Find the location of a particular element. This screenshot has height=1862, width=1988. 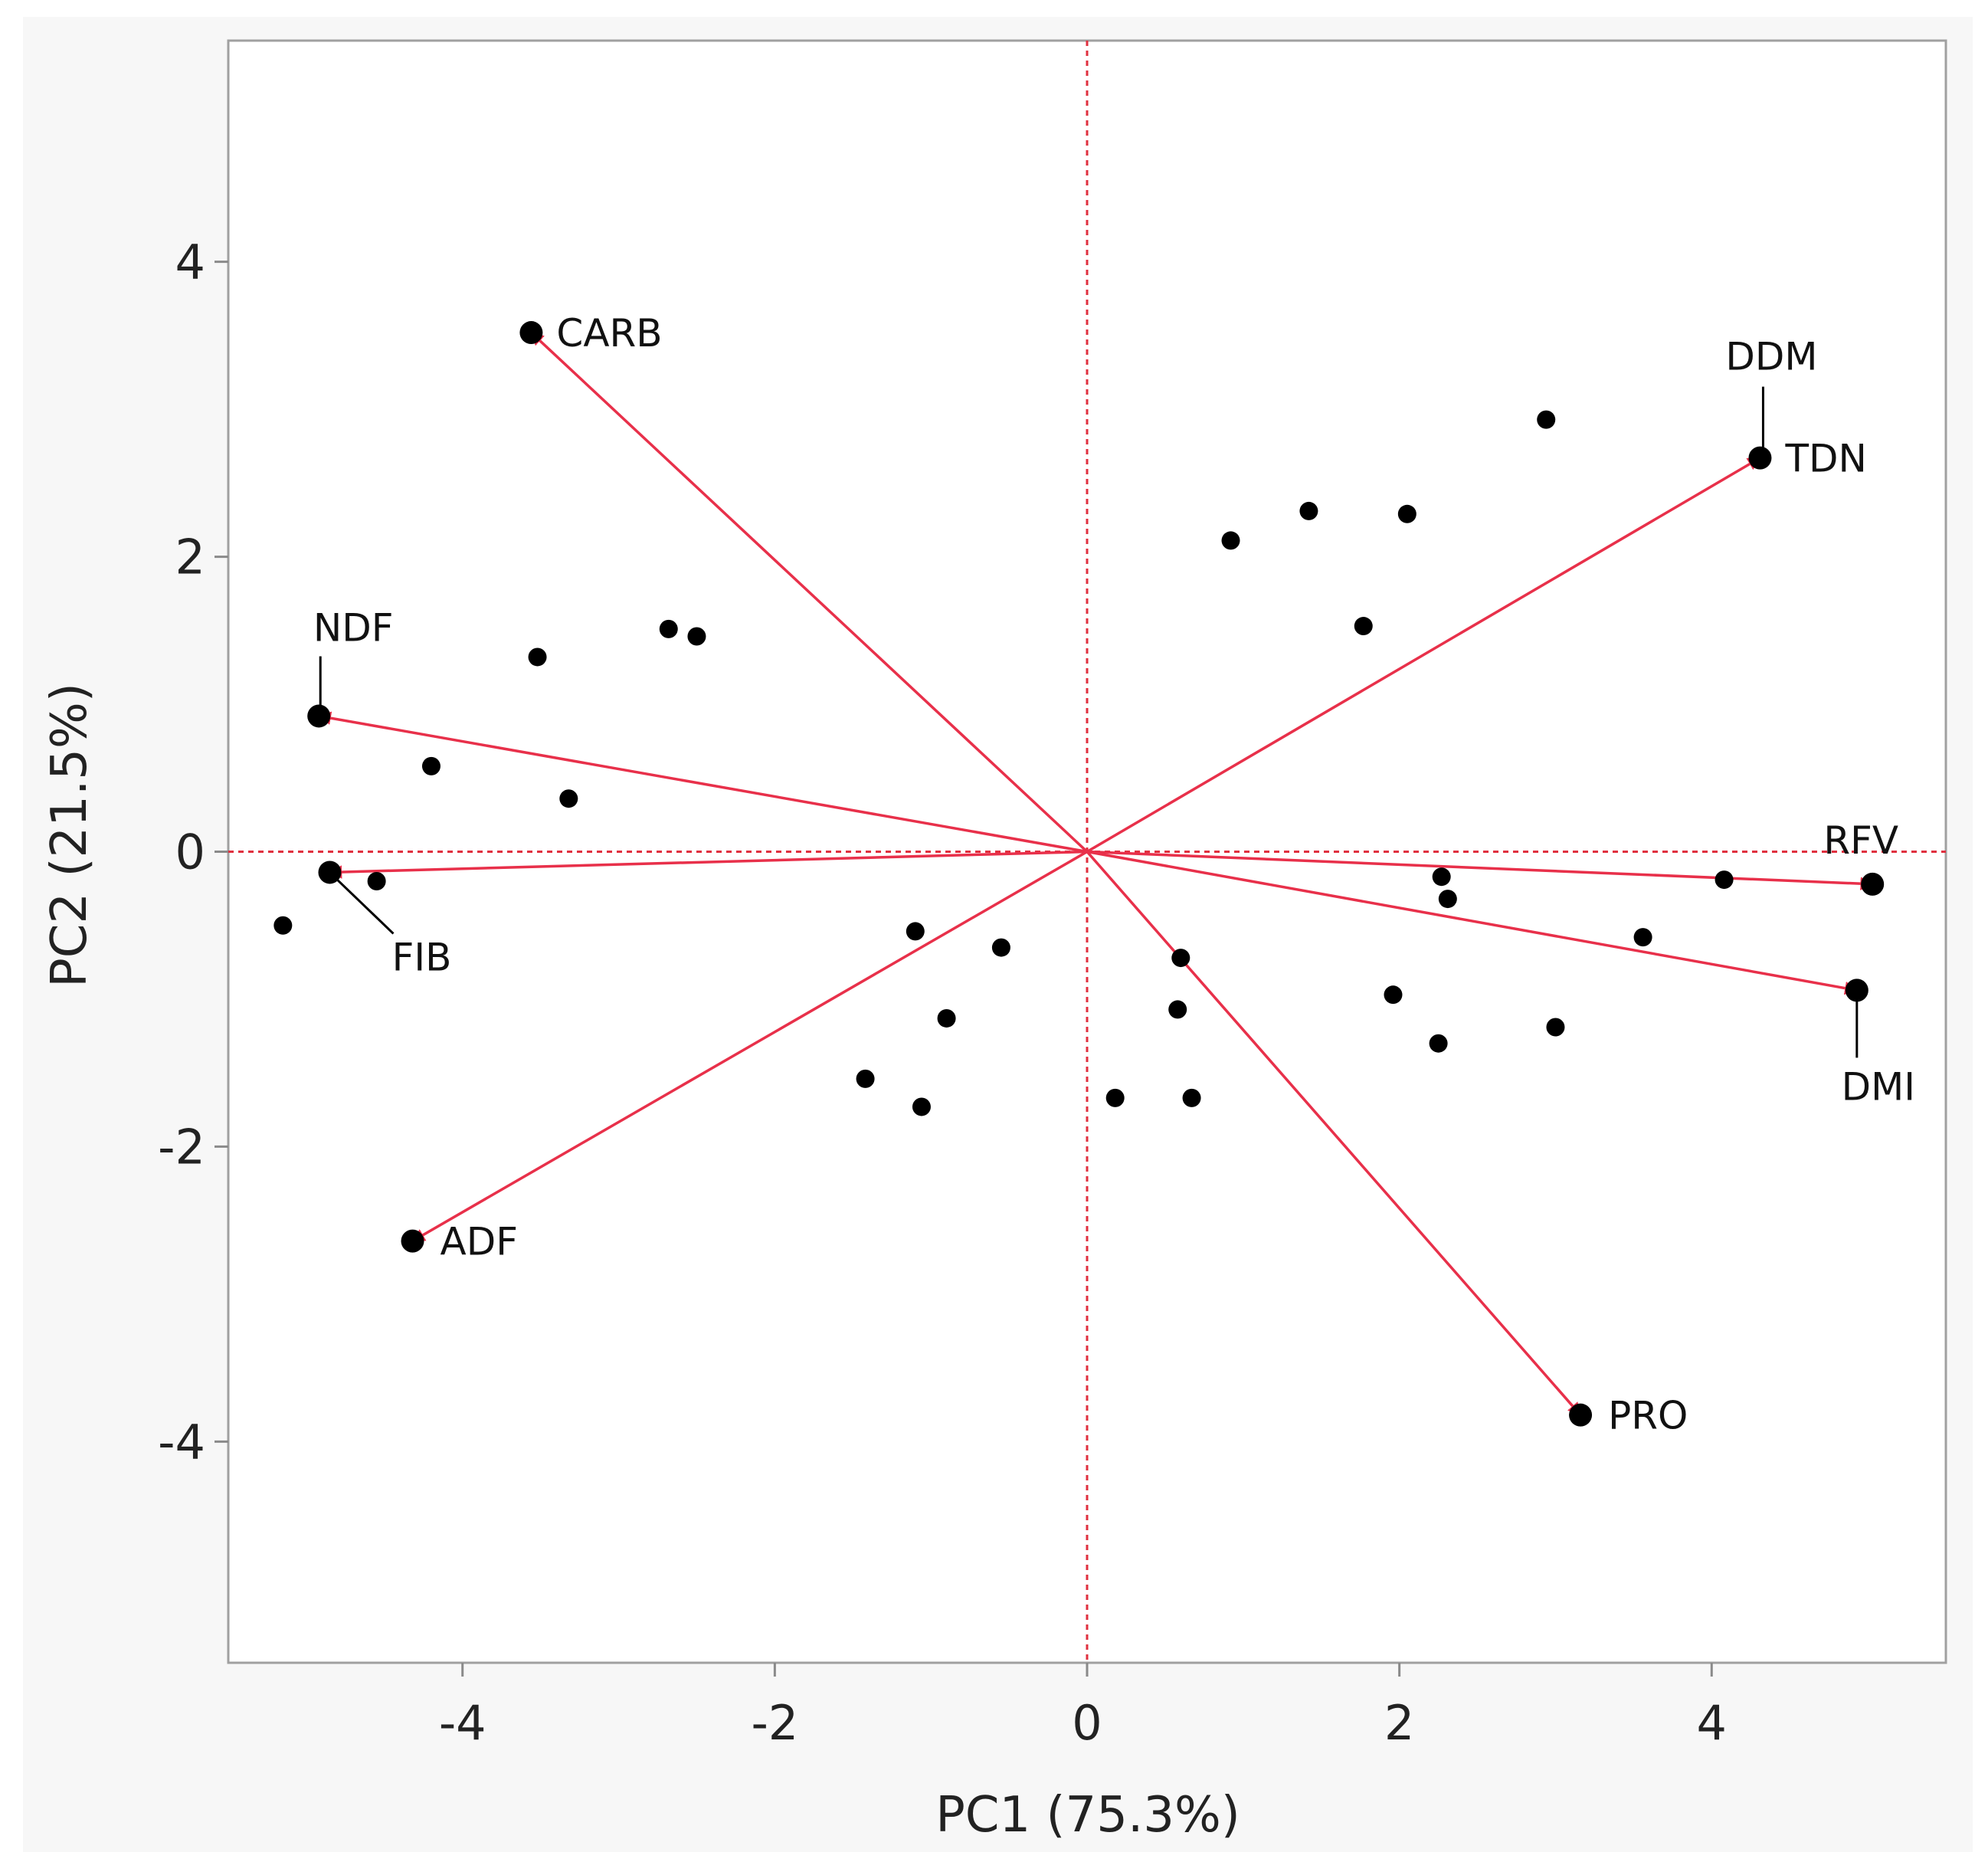

loading-arrow-fib is located at coordinates (708, 865).